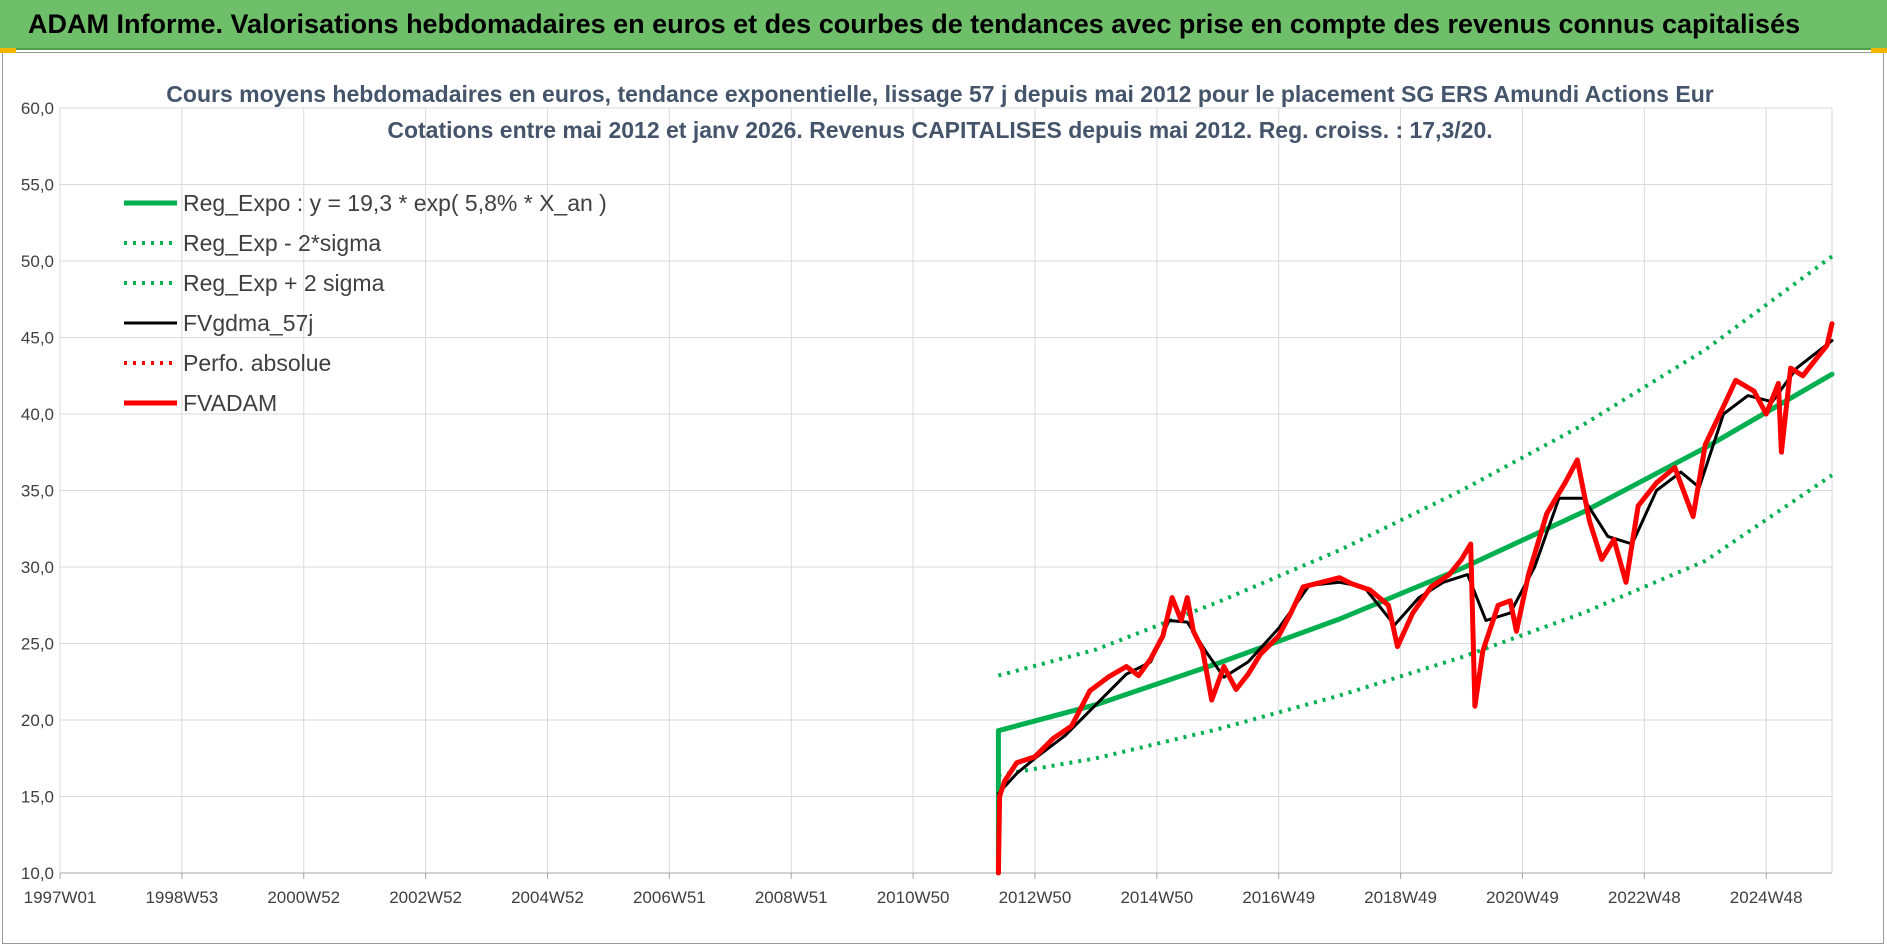 Image resolution: width=1887 pixels, height=947 pixels. What do you see at coordinates (37, 185) in the screenshot?
I see `y-tick-label: 55,0` at bounding box center [37, 185].